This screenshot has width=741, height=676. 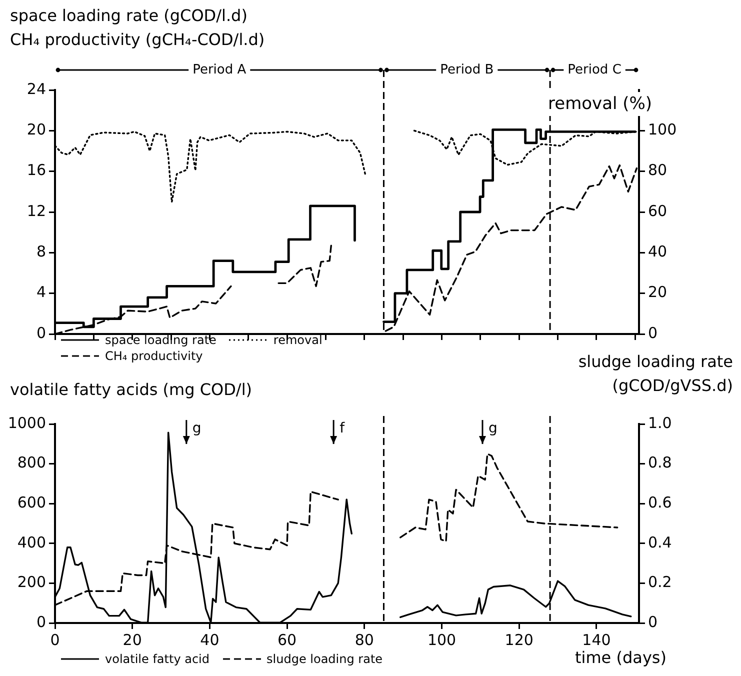 I want to click on y-tick-label: 16, so click(x=36, y=170).